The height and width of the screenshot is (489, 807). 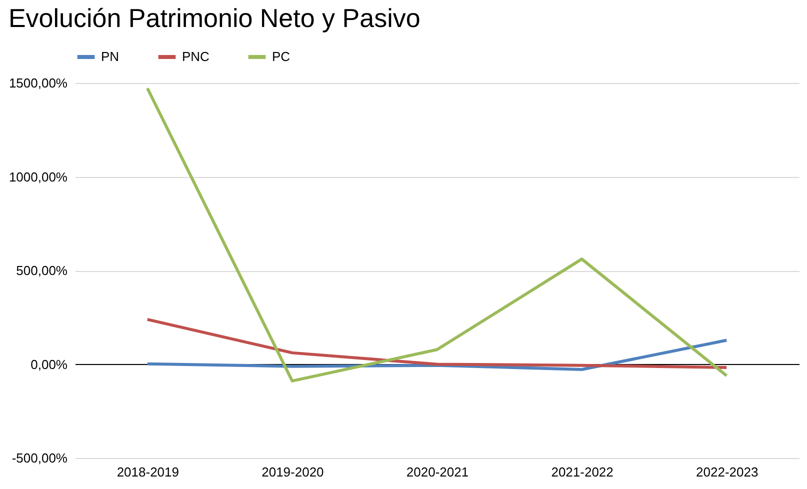 What do you see at coordinates (49, 364) in the screenshot?
I see `y-tick-label: 0,00%` at bounding box center [49, 364].